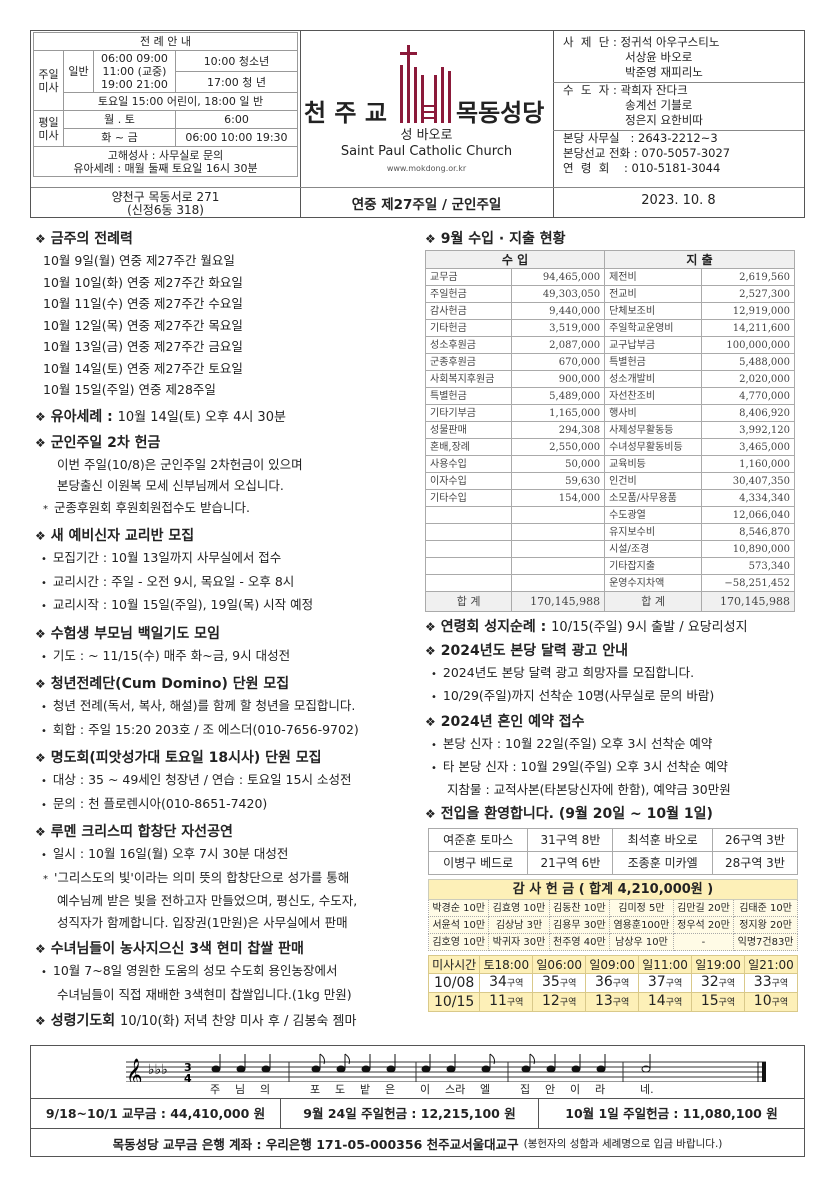 Image resolution: width=835 pixels, height=1180 pixels. What do you see at coordinates (748, 464) in the screenshot?
I see `amount-cell: 1,160,000` at bounding box center [748, 464].